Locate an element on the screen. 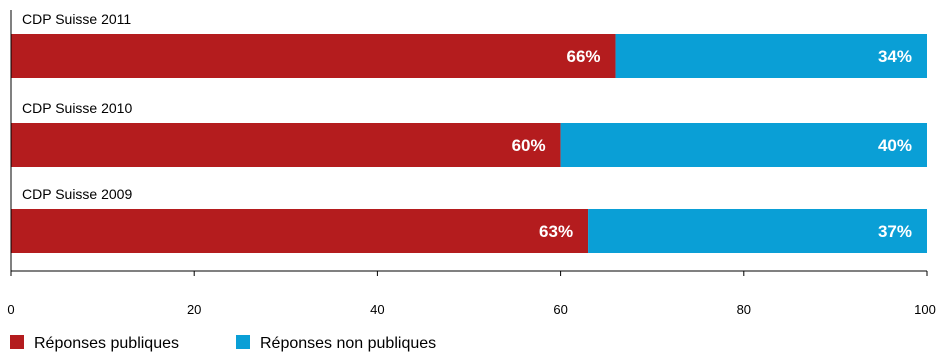  data-label: 40% is located at coordinates (895, 145).